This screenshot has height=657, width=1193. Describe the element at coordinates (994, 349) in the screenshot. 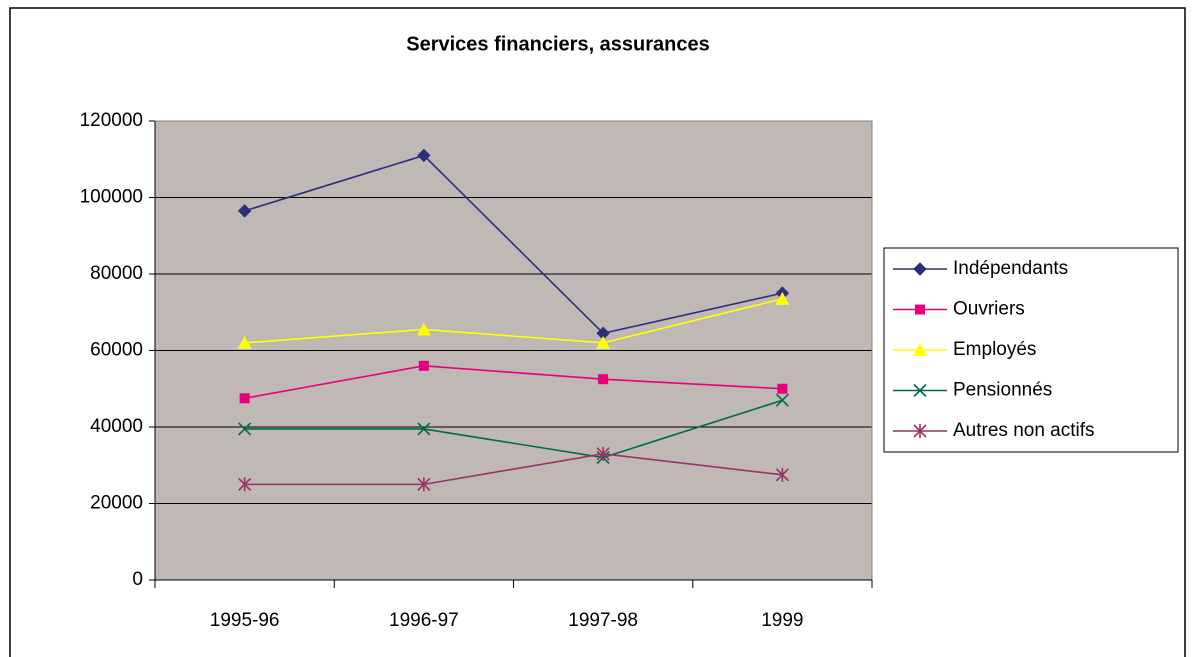

I see `legend-label: Employés` at that location.